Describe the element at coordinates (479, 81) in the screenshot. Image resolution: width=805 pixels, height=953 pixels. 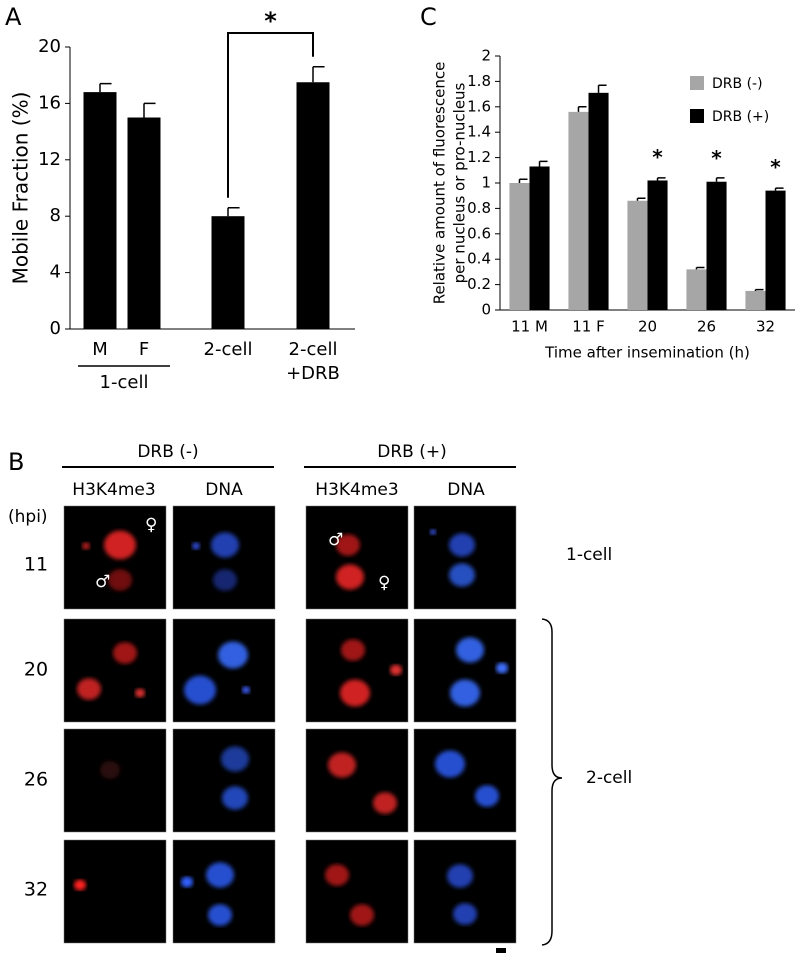
I see `y-tick-label: 1.8` at that location.